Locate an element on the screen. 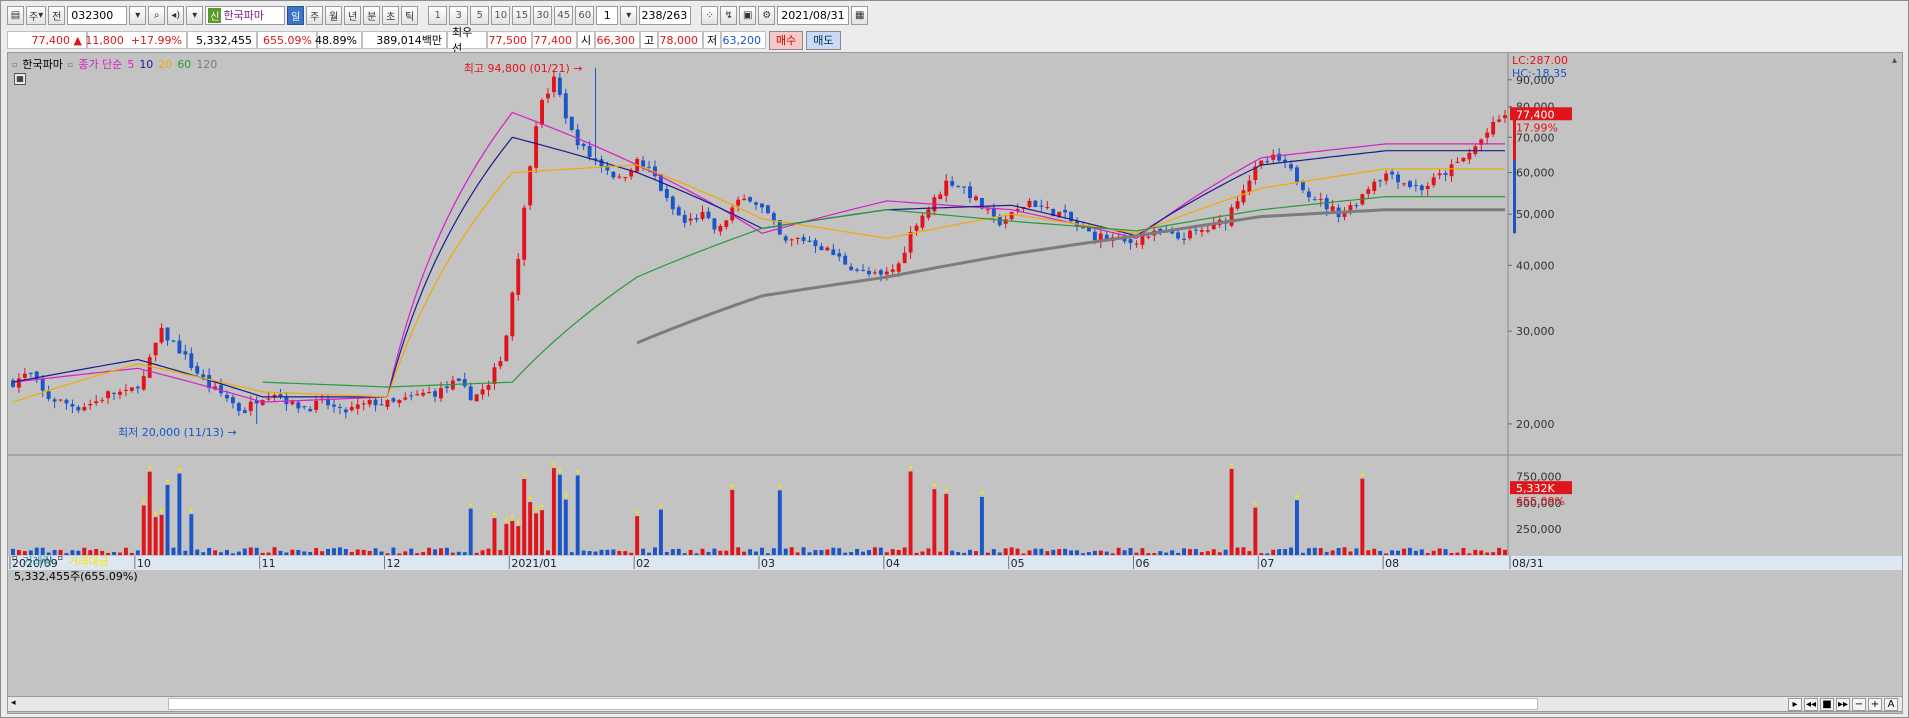 This screenshot has width=1909, height=718. scrollbar-thumb is located at coordinates (853, 704).